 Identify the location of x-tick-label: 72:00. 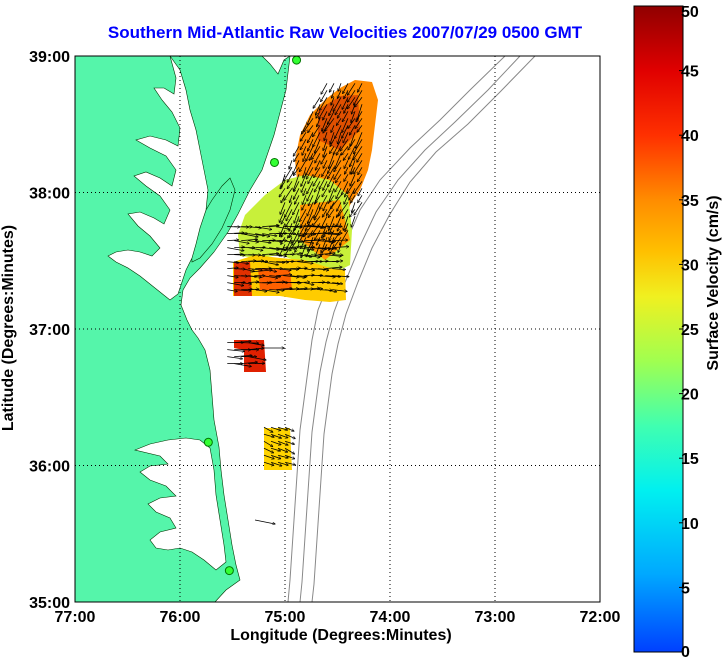
(600, 617).